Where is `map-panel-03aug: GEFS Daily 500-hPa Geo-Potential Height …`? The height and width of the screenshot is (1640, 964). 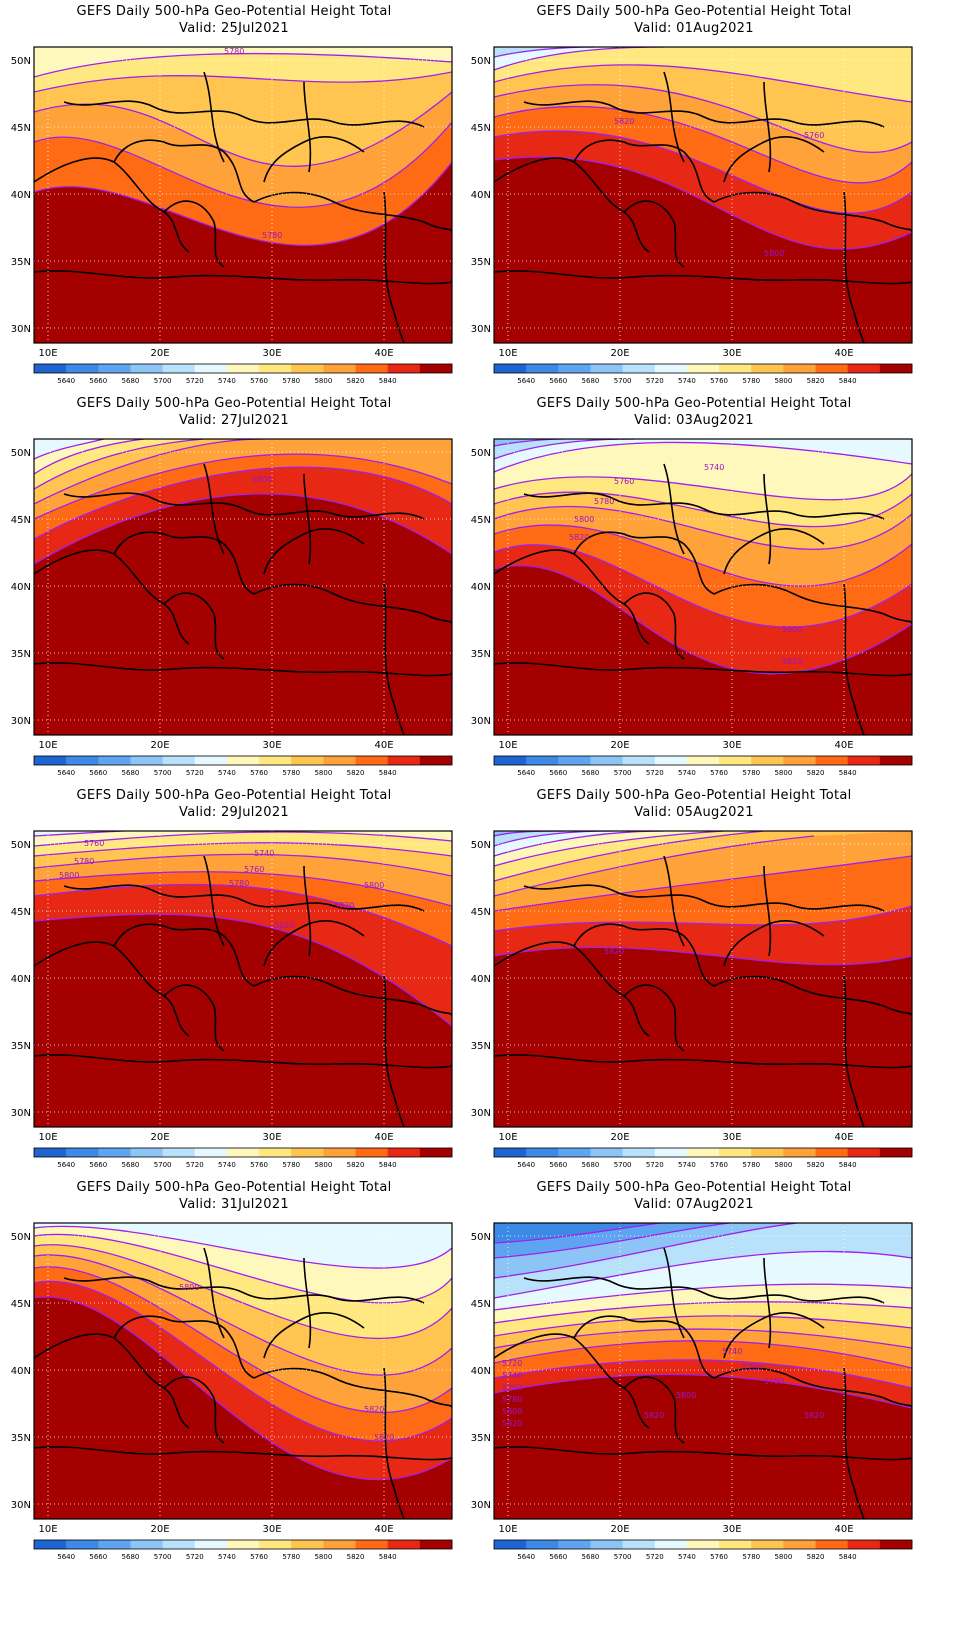 map-panel-03aug: GEFS Daily 500-hPa Geo-Potential Height … is located at coordinates (694, 597).